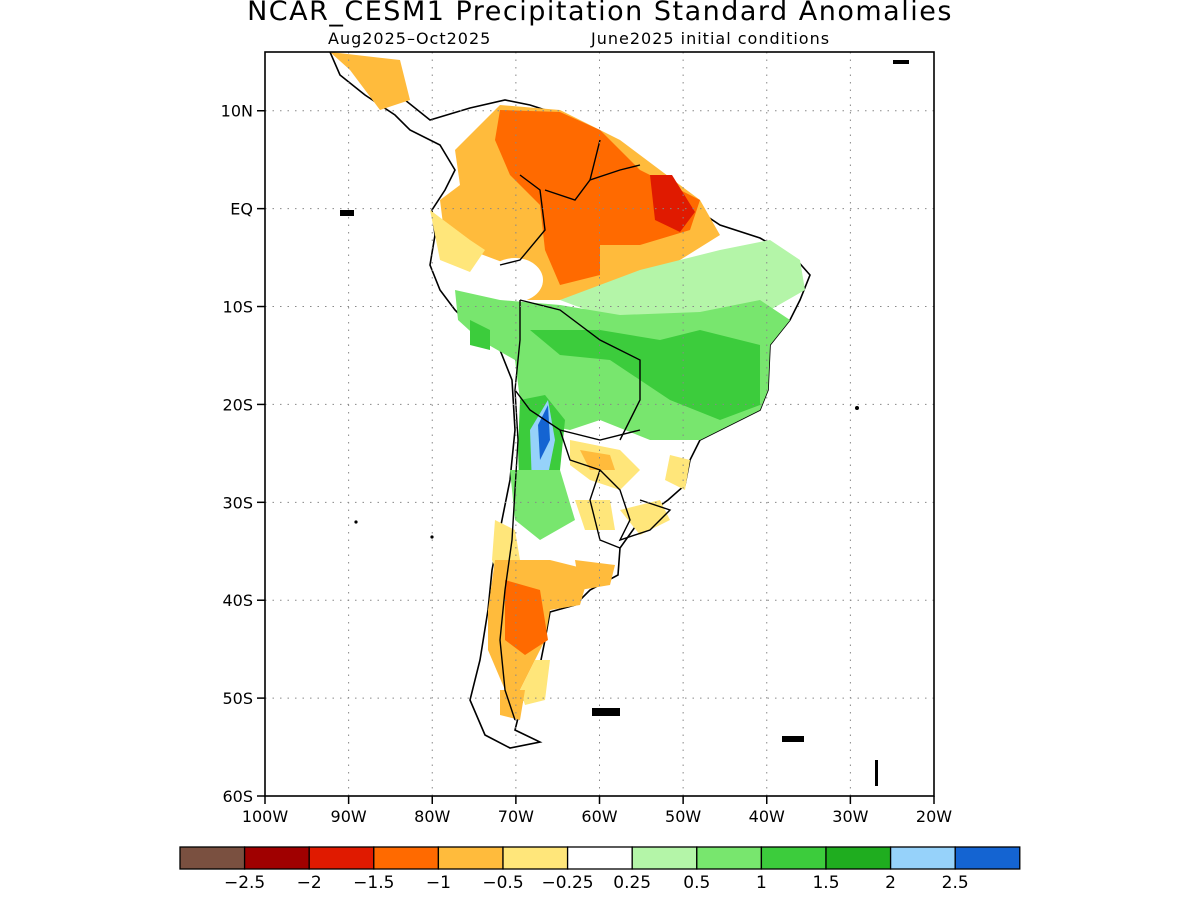 The height and width of the screenshot is (900, 1200). Describe the element at coordinates (265, 816) in the screenshot. I see `lon-tick-label: 100W` at that location.